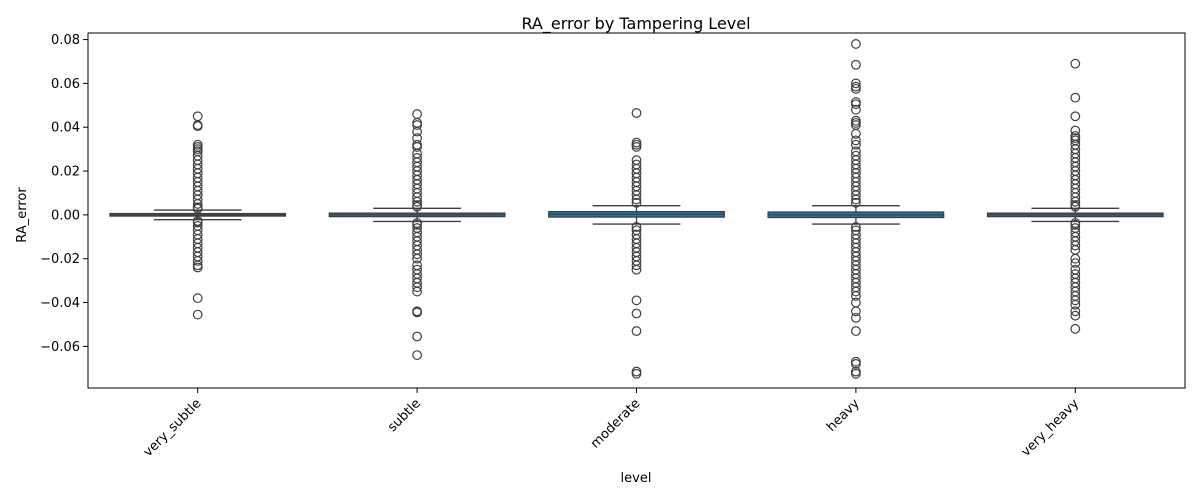  I want to click on y-tick-label: −0.02, so click(60, 259).